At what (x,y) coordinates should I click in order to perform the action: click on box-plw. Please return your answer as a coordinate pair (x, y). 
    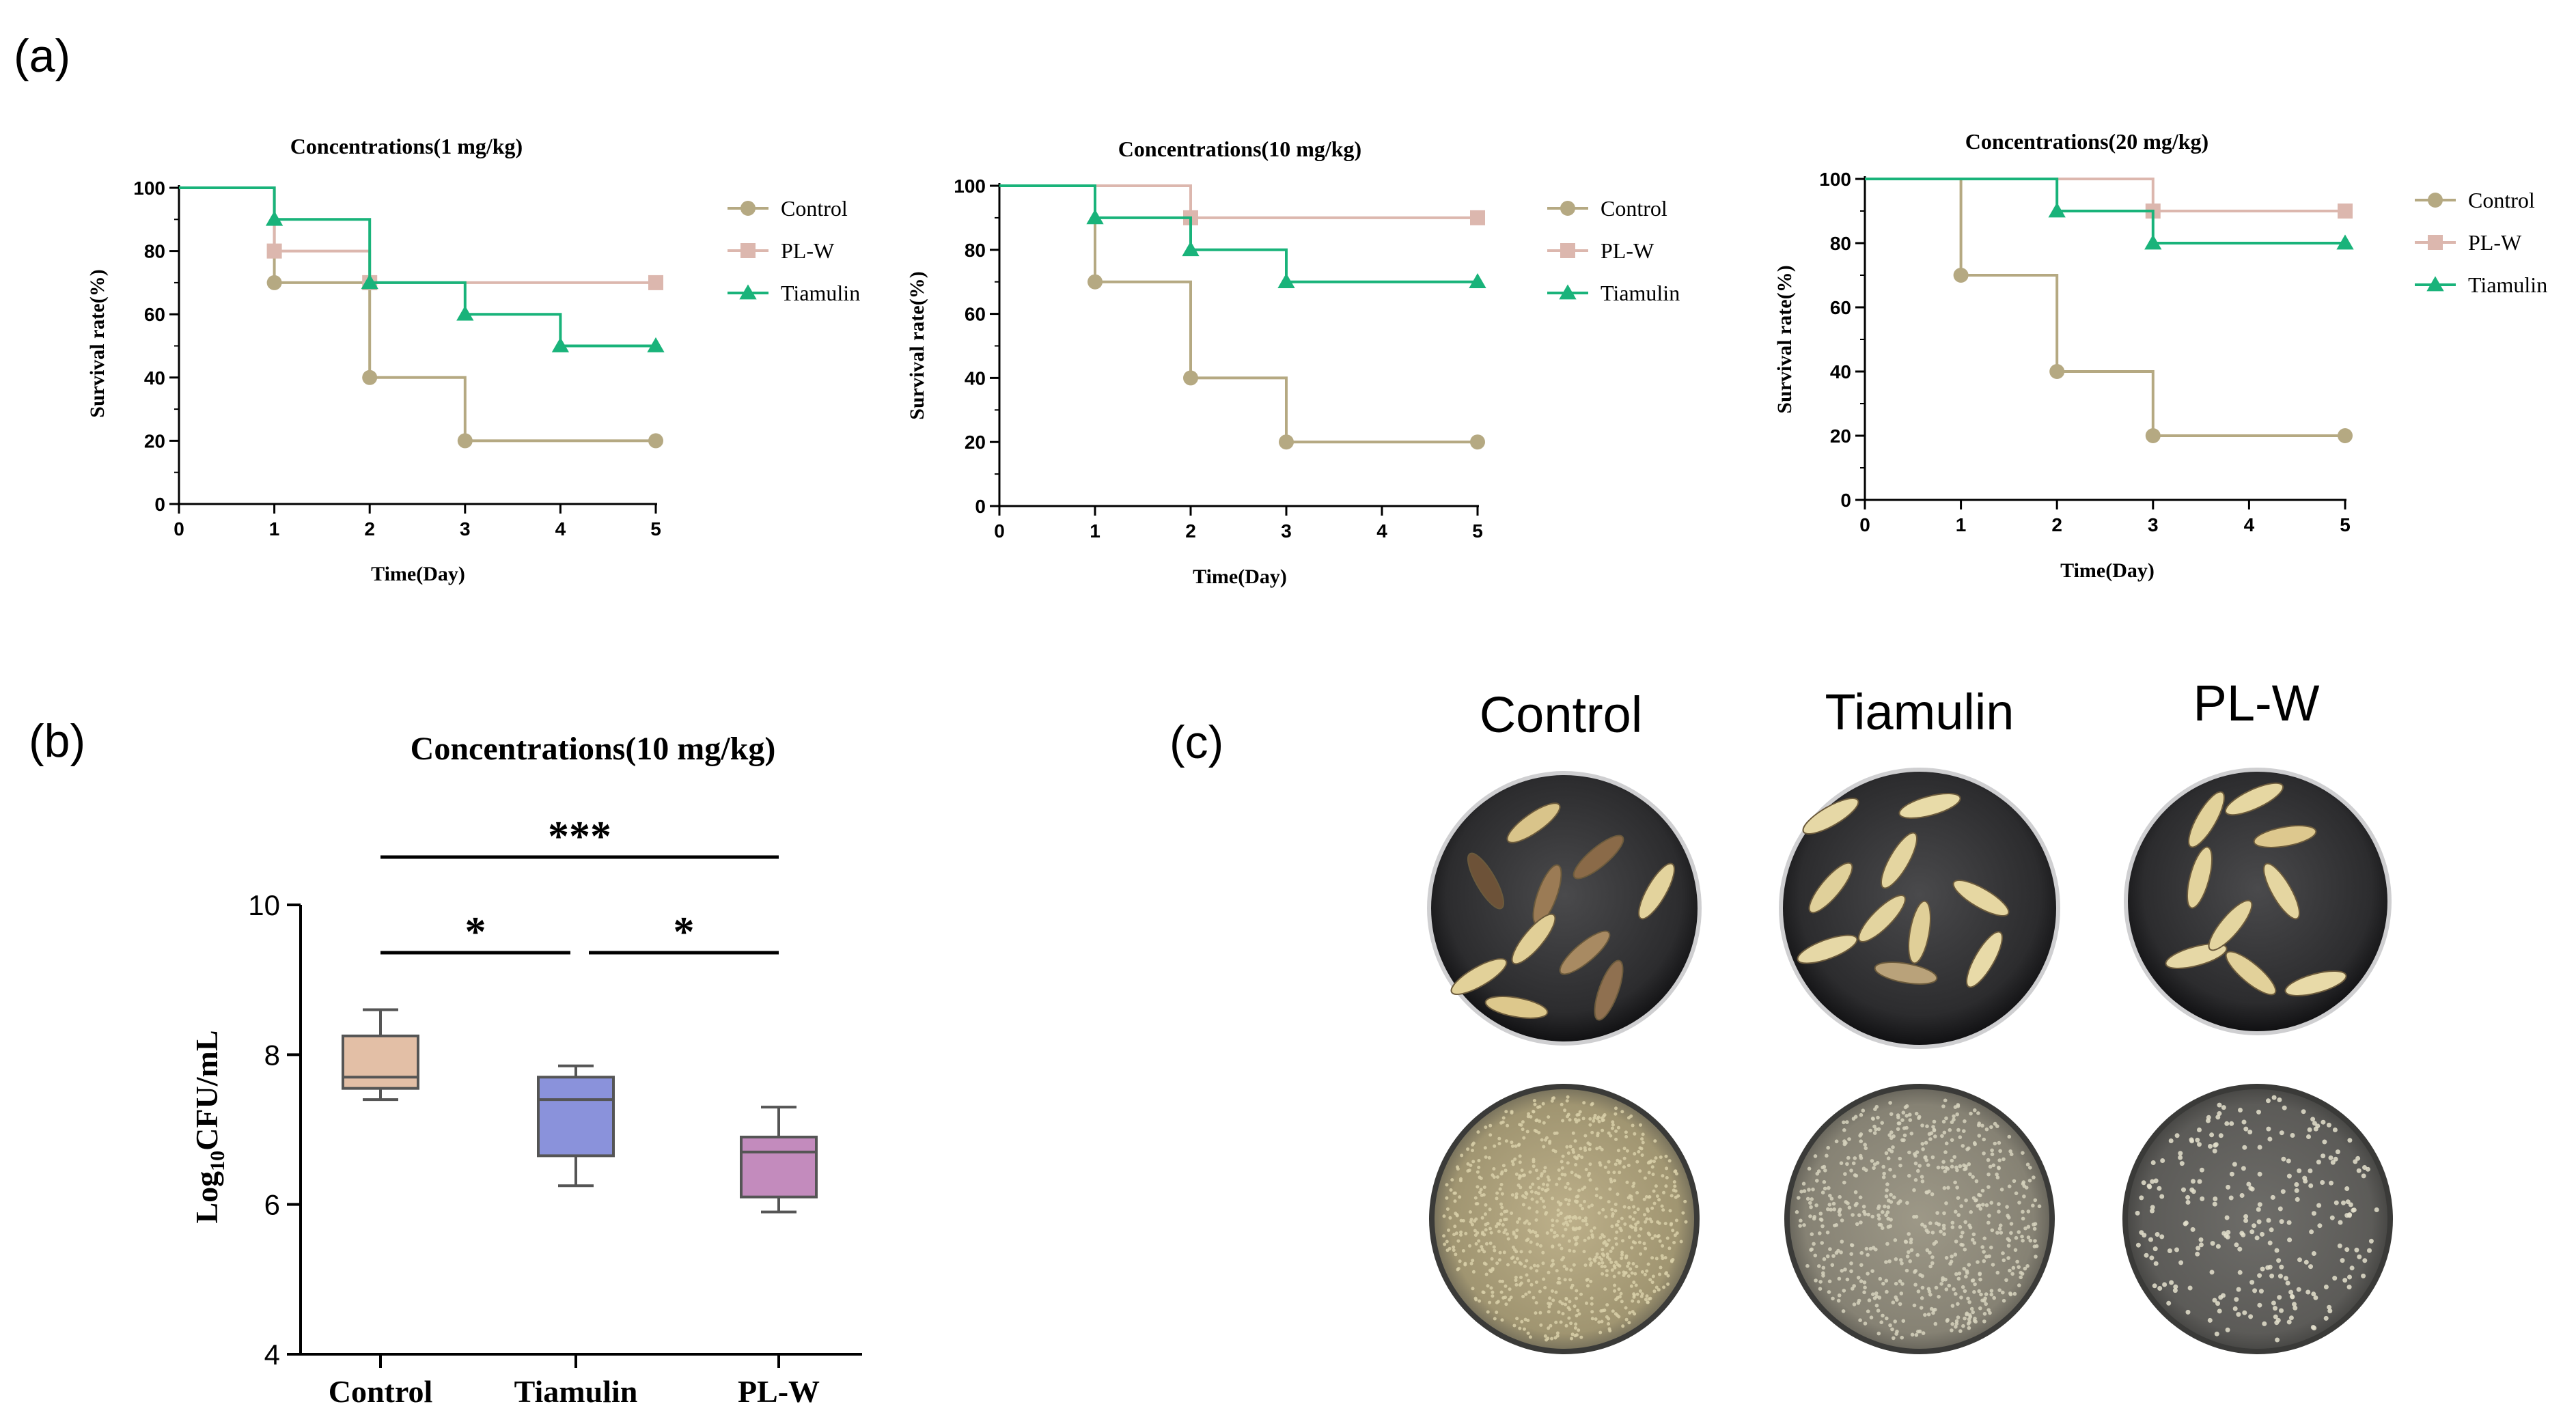
    Looking at the image, I should click on (779, 1160).